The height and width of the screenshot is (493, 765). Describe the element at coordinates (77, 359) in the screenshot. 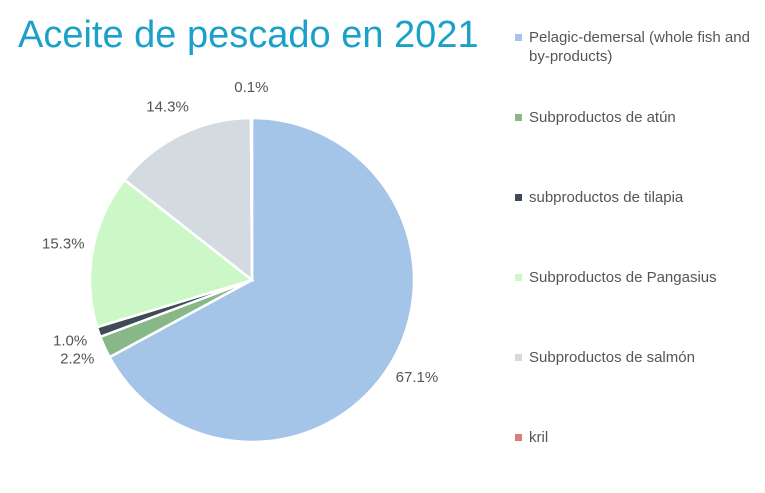

I see `data-label: 2.2%` at that location.